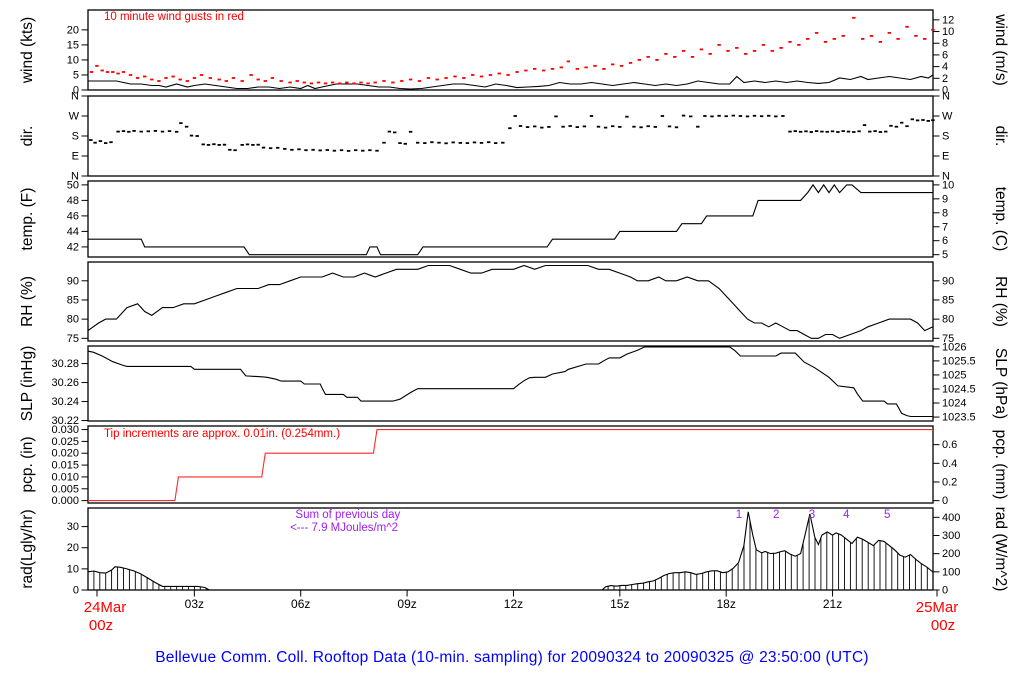 This screenshot has height=700, width=1024. I want to click on axis-title-left-pcp: pcp. (in), so click(27, 465).